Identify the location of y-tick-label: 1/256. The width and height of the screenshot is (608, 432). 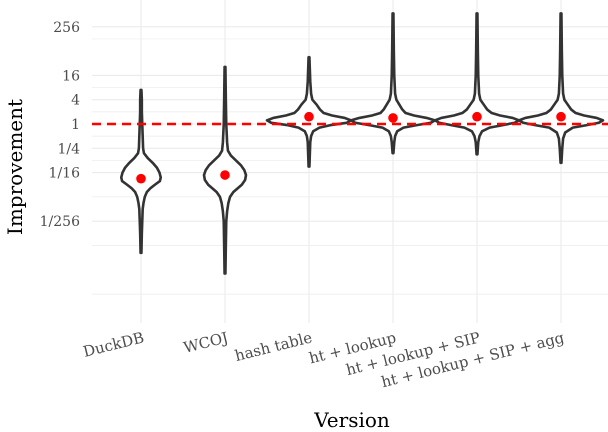
(60, 222).